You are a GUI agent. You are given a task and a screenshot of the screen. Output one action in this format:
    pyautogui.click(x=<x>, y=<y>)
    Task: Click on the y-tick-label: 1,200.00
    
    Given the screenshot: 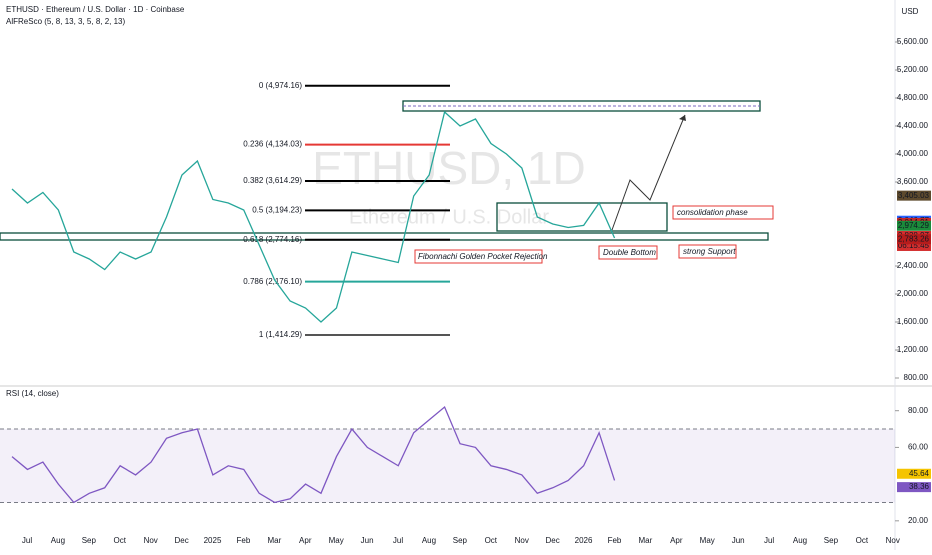 What is the action you would take?
    pyautogui.click(x=913, y=349)
    